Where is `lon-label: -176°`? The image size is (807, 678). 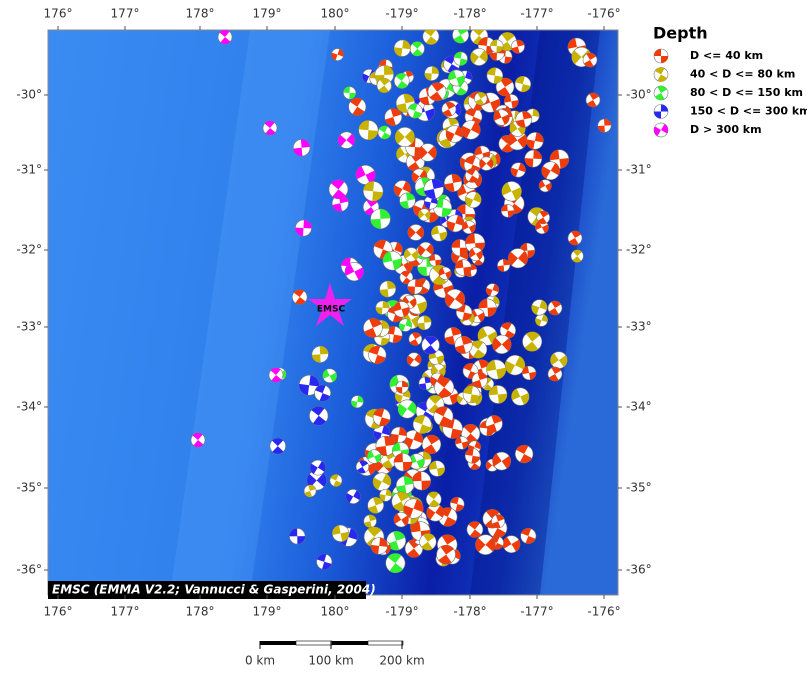
lon-label: -176° is located at coordinates (603, 14).